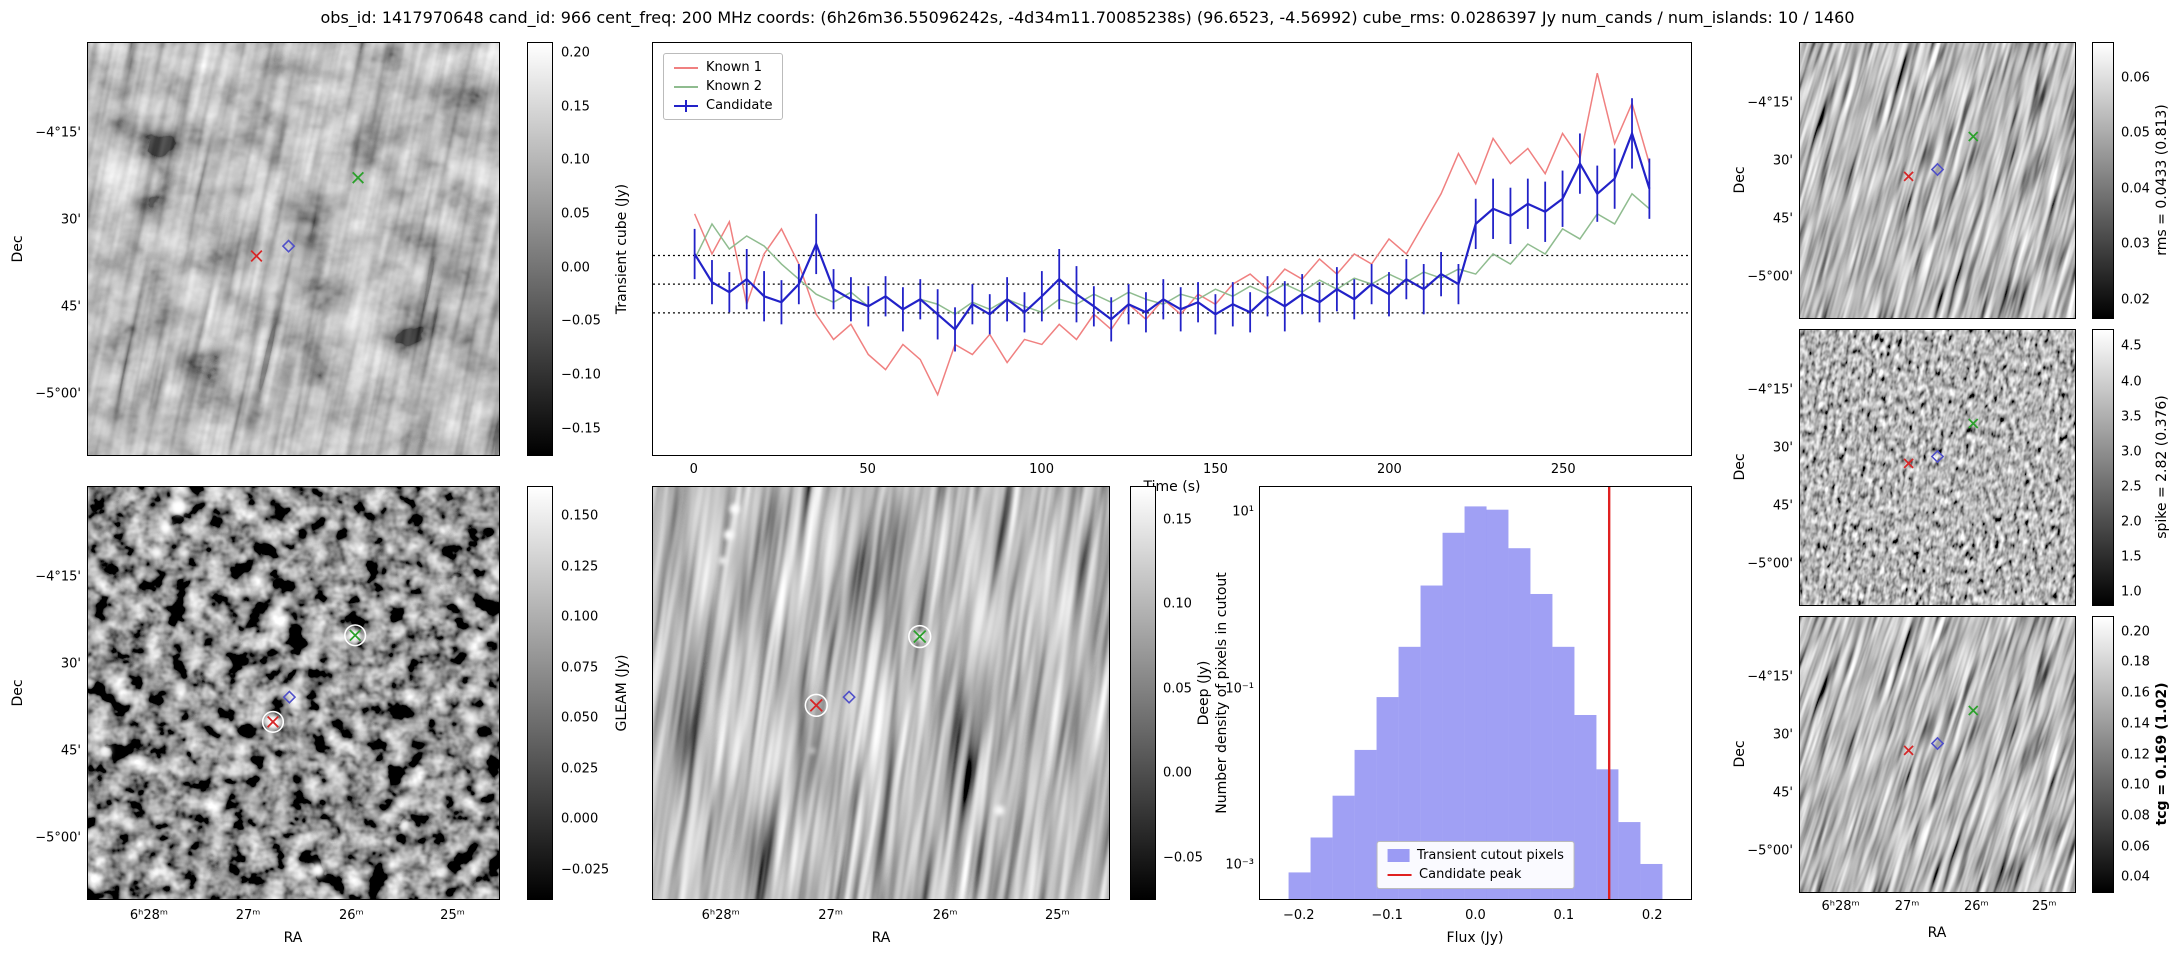  Describe the element at coordinates (1398, 855) in the screenshot. I see `legend-patch-swatch` at that location.